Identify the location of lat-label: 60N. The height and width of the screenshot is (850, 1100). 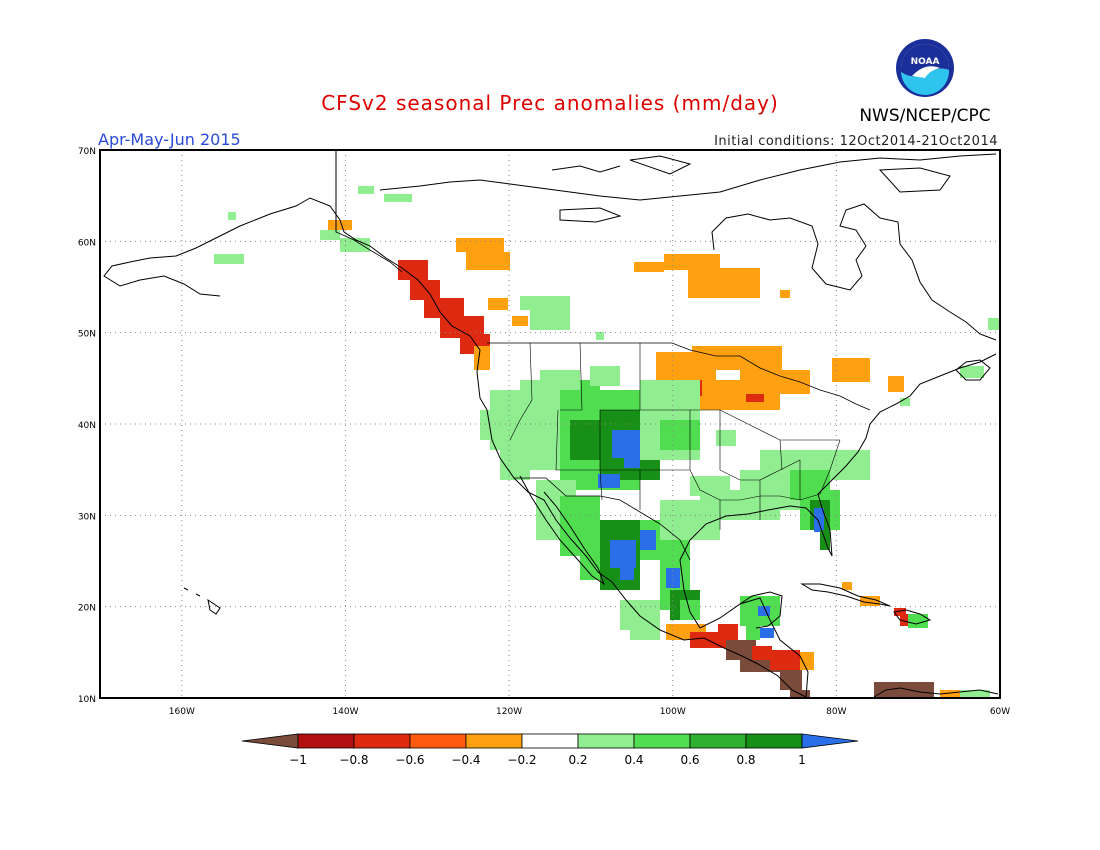
(87, 243).